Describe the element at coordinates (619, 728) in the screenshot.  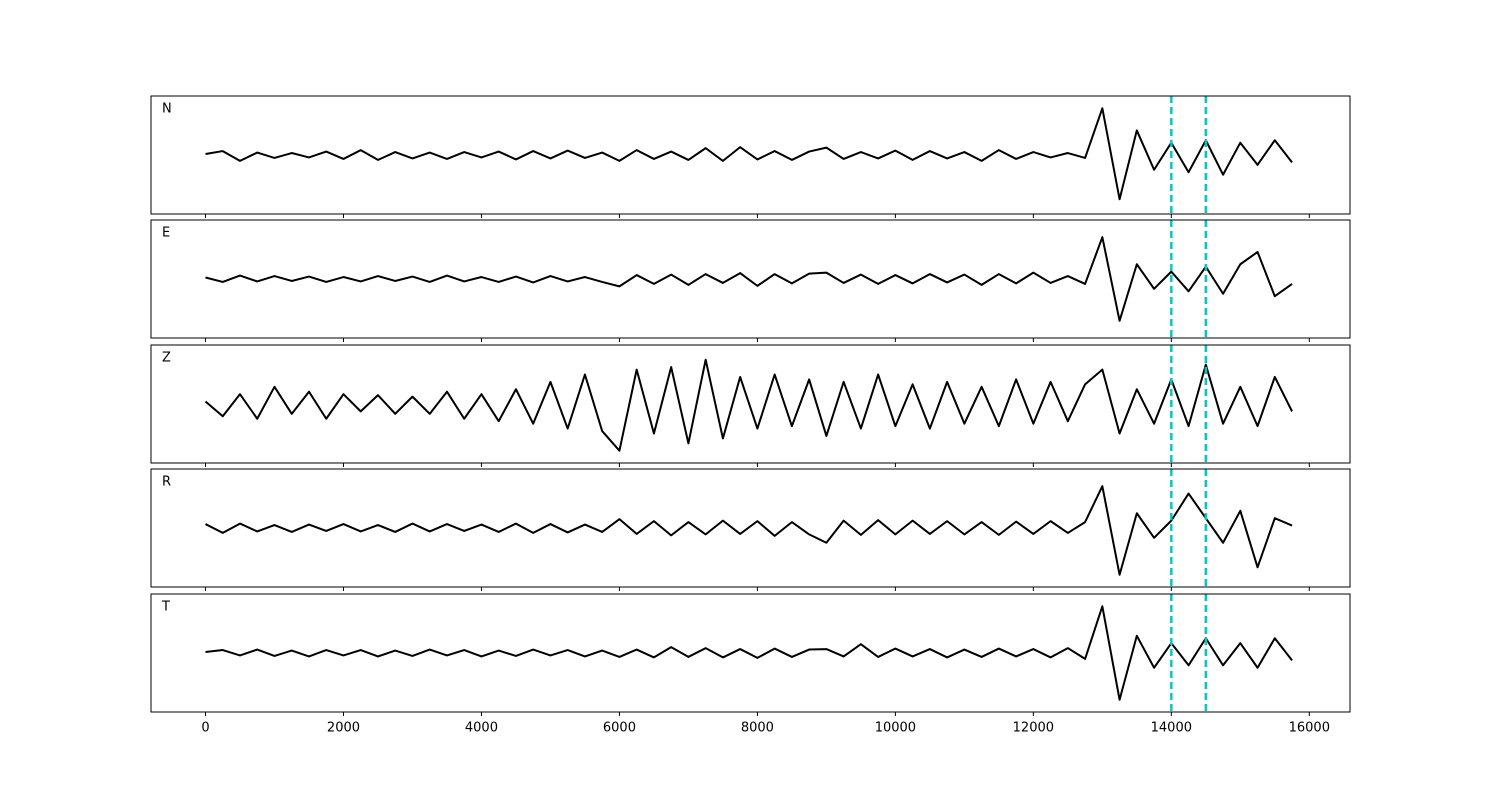
I see `x-tick-label: 6000` at that location.